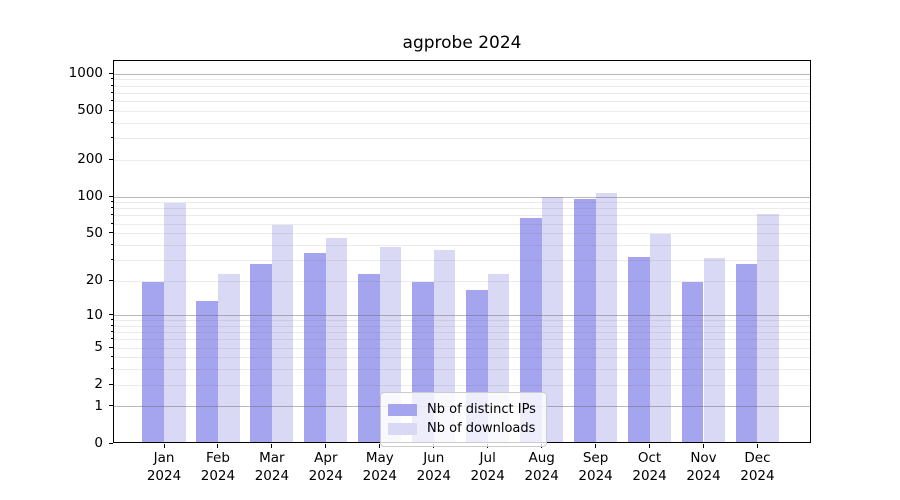  I want to click on x-tick-label: Nov 2024, so click(704, 467).